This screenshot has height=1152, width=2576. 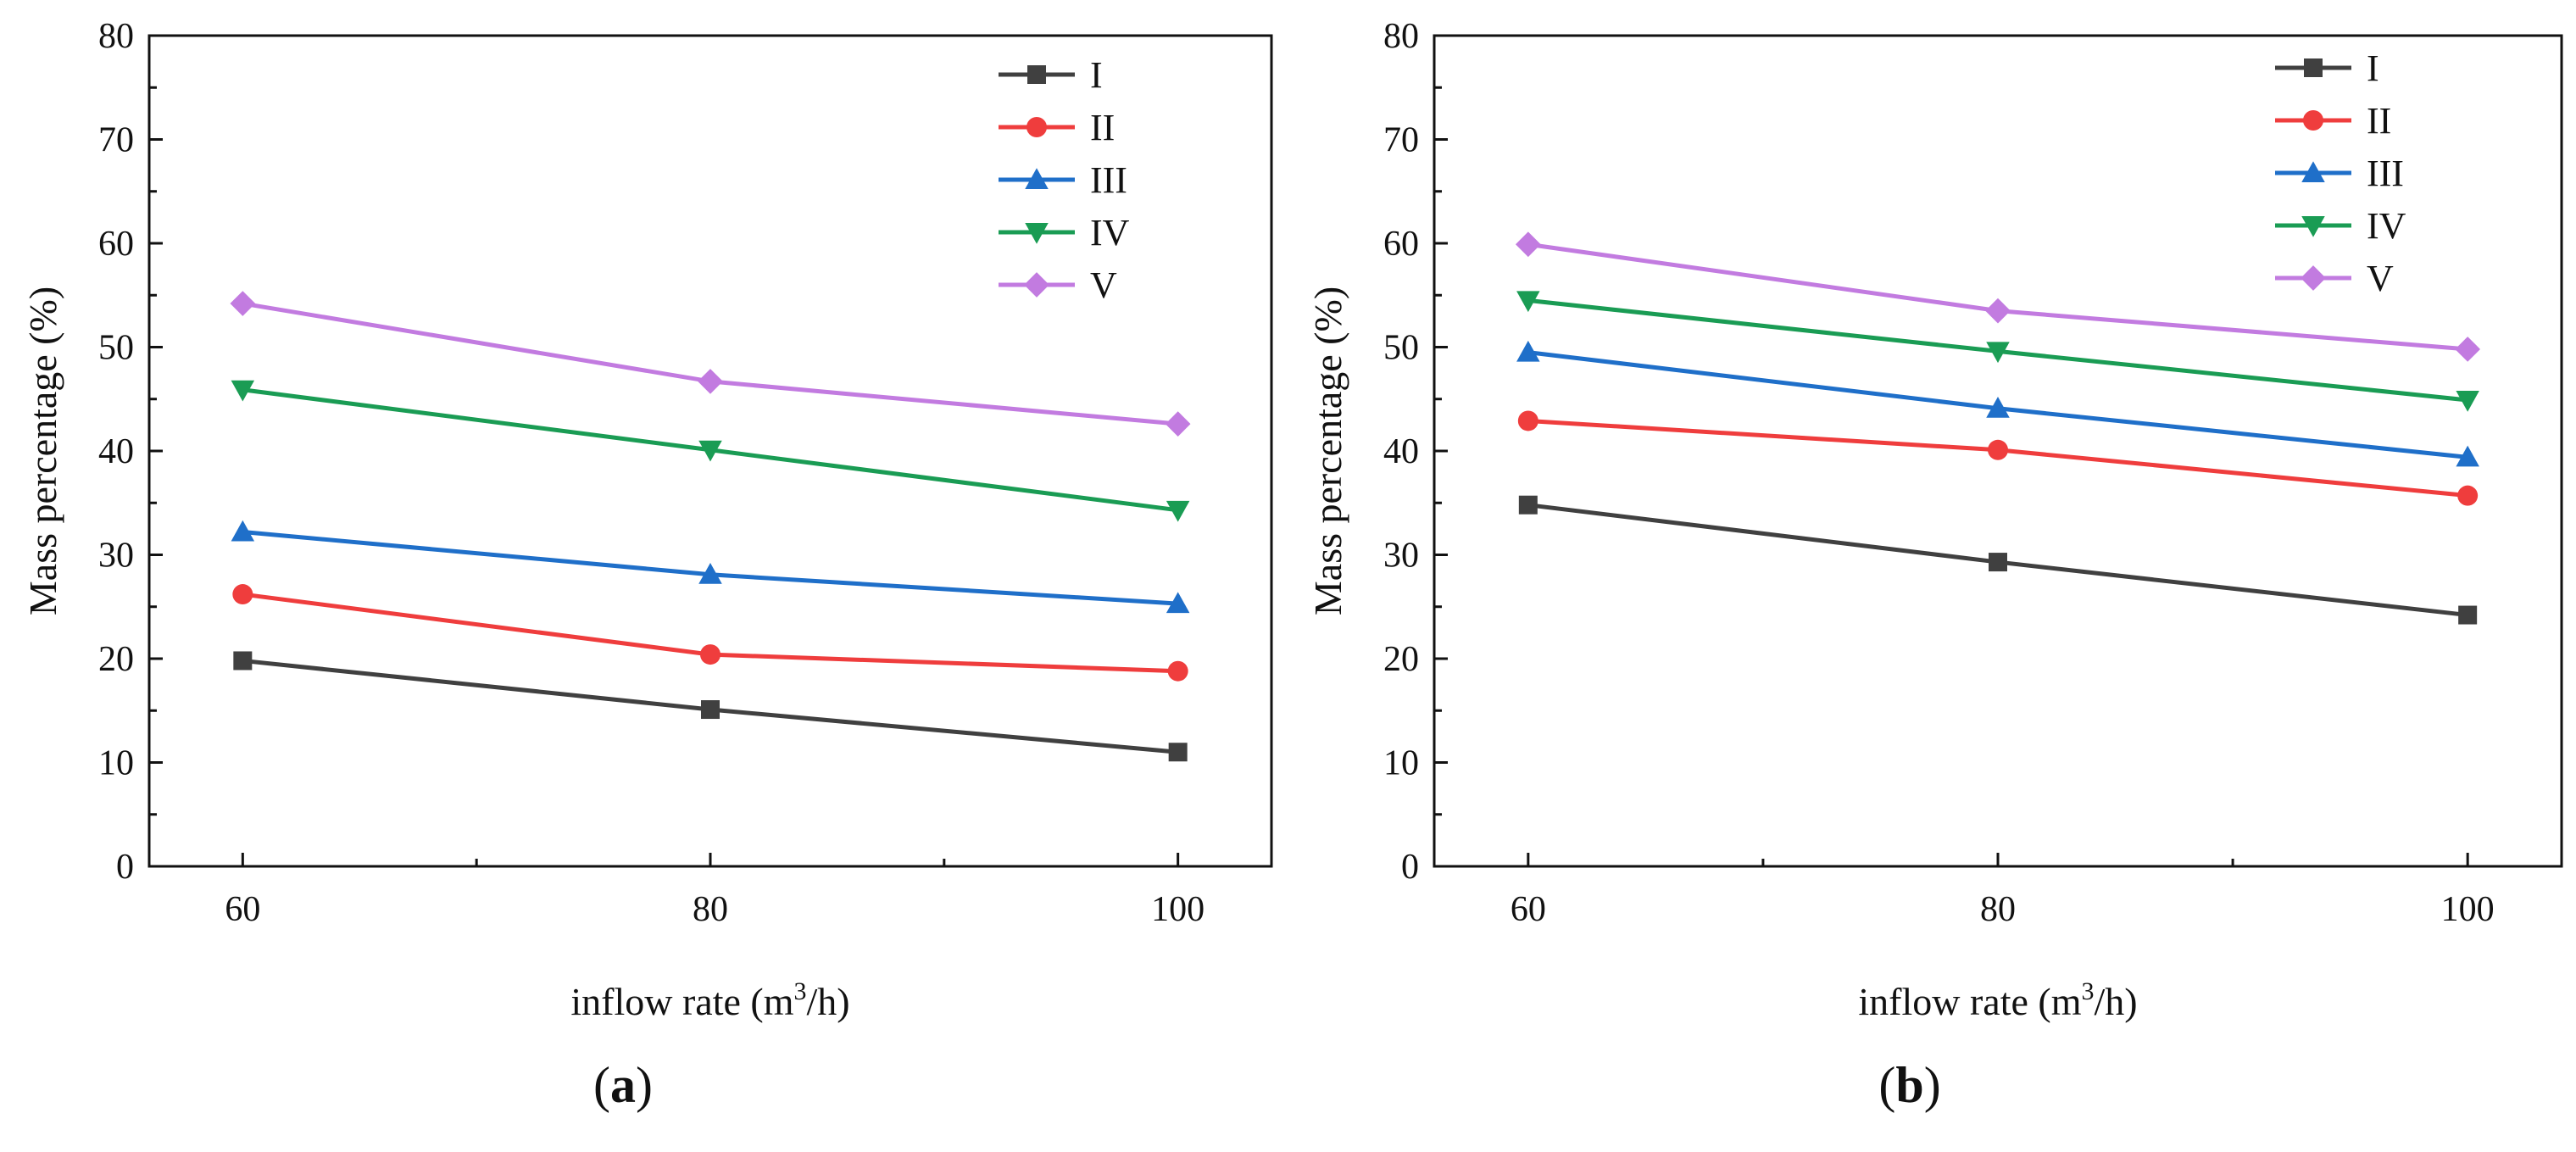 I want to click on x-axis-title-part: inflow rate (m, so click(x=681, y=1001).